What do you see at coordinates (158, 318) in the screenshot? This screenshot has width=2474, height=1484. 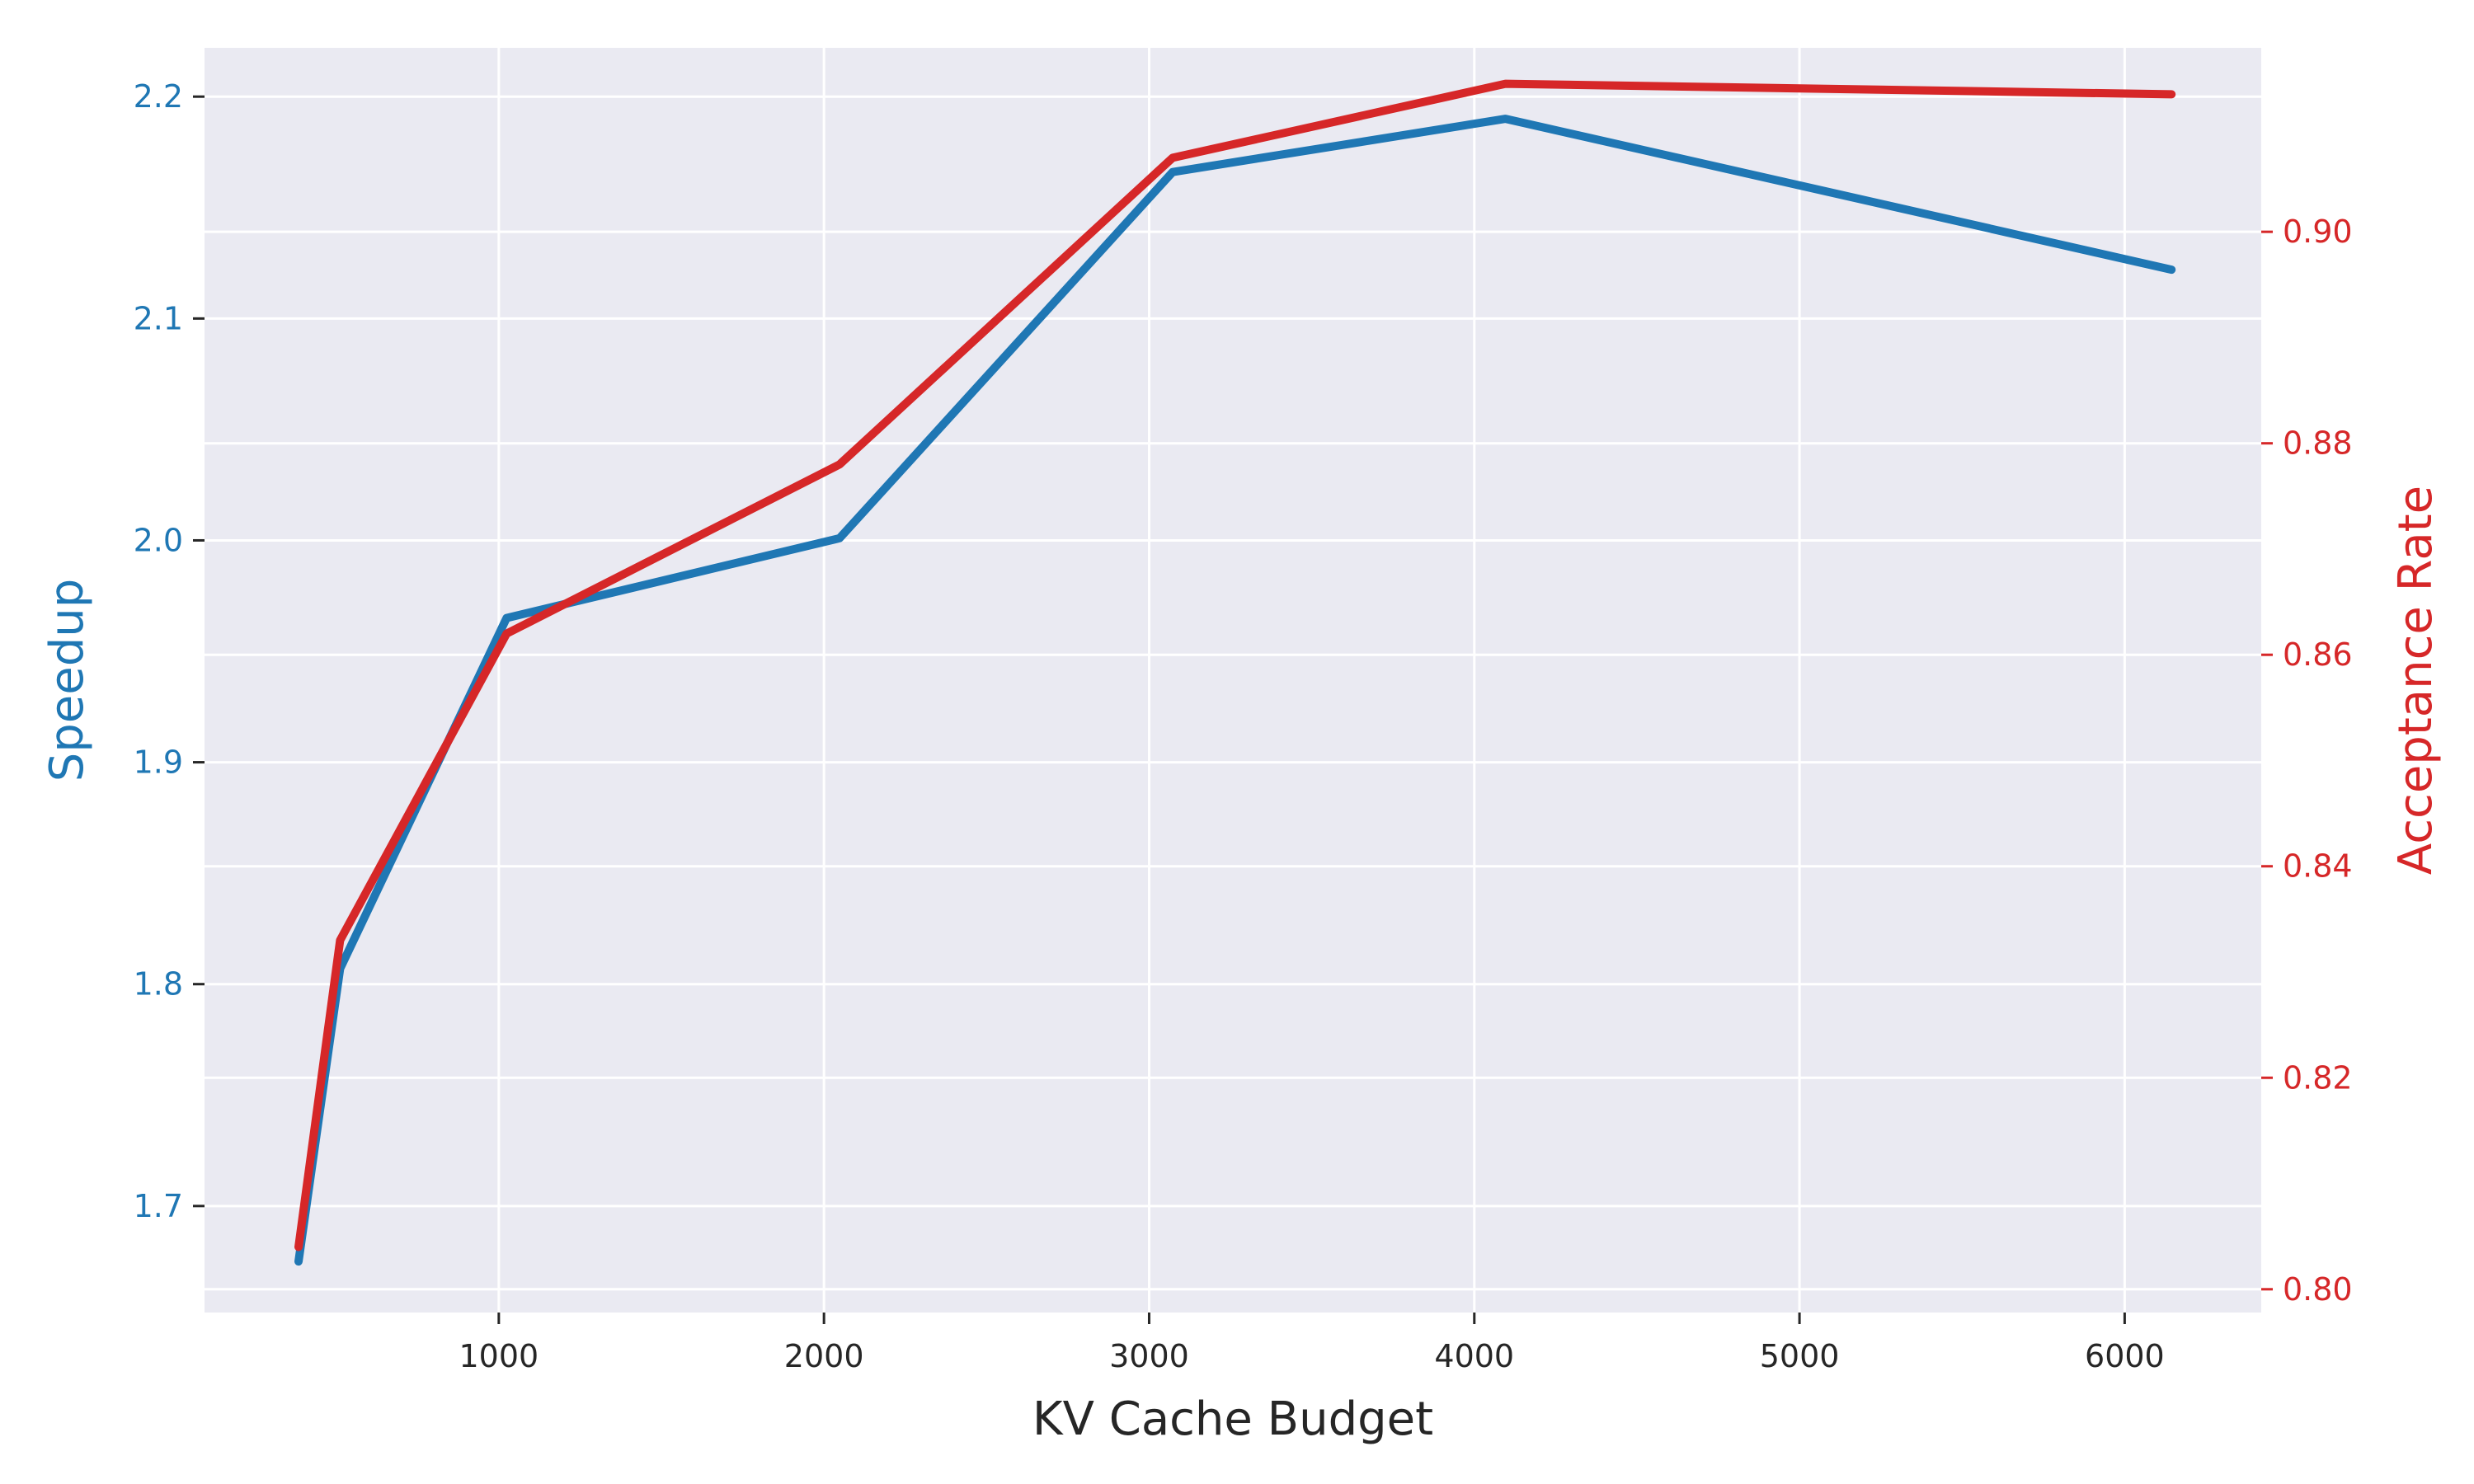 I see `left-y-tick-label: 2.1` at bounding box center [158, 318].